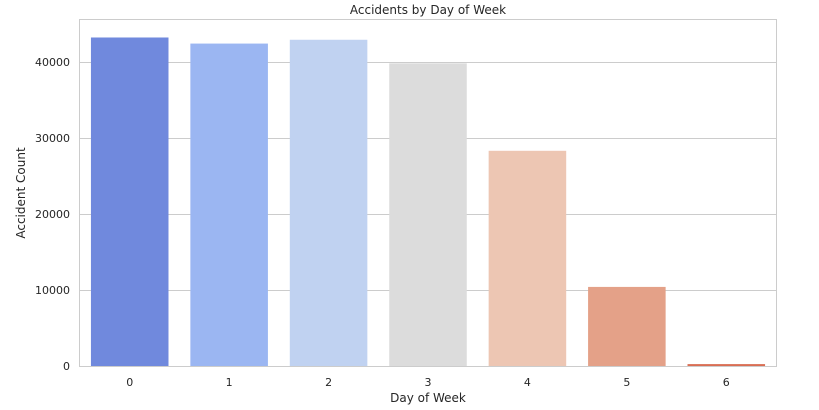 Image resolution: width=819 pixels, height=410 pixels. Describe the element at coordinates (527, 382) in the screenshot. I see `x-tick-label: 4` at that location.